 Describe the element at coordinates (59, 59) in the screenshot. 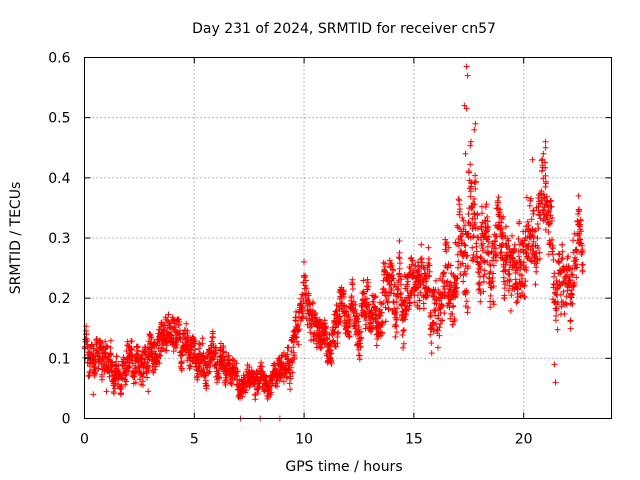

I see `y-tick-label: 0.6` at that location.